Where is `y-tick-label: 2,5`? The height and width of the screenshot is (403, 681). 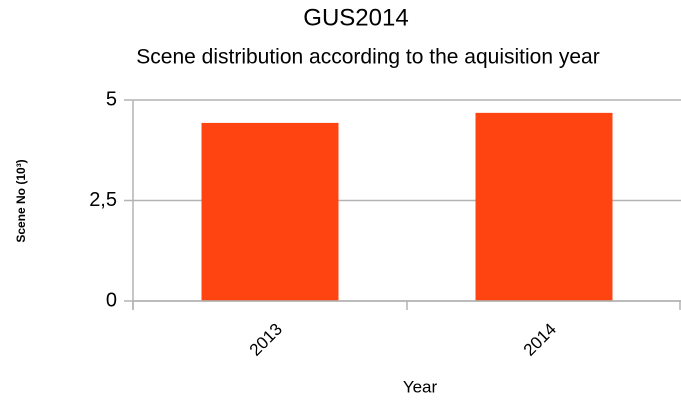 y-tick-label: 2,5 is located at coordinates (103, 200).